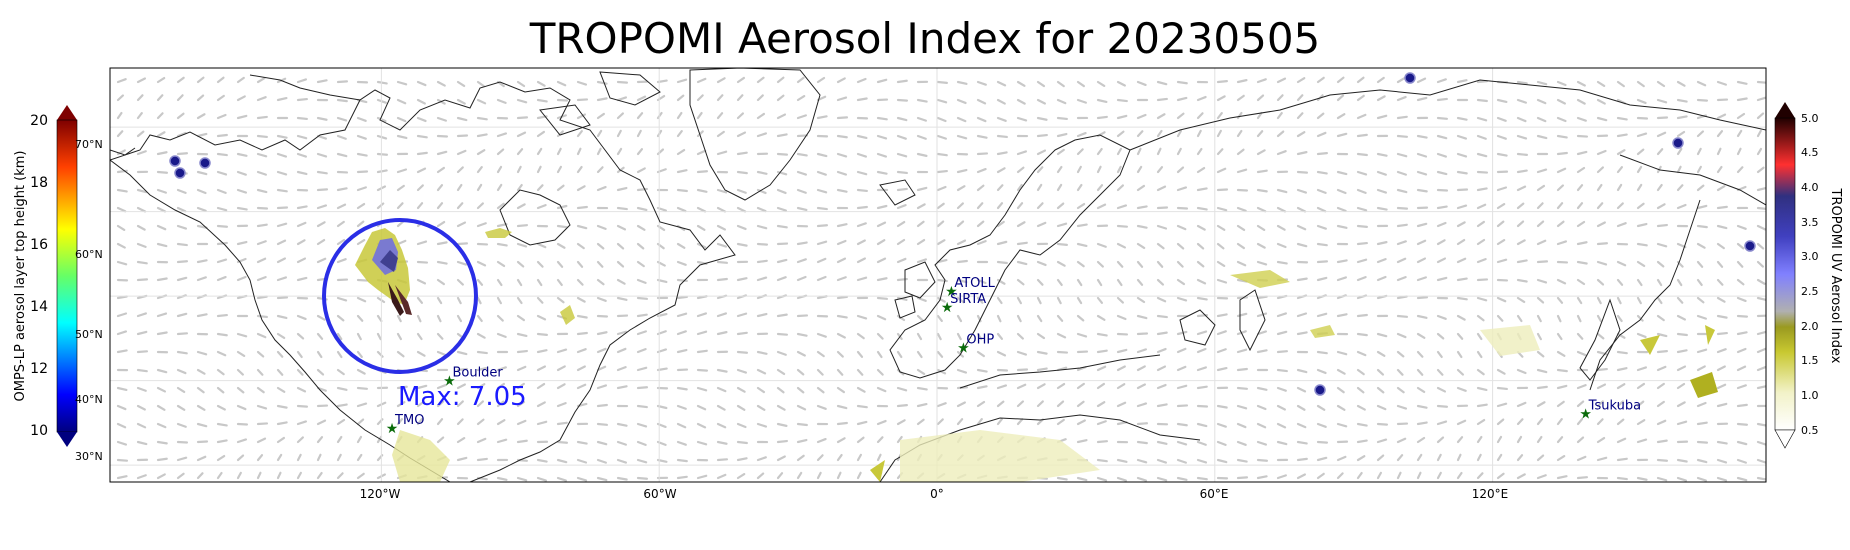 The image size is (1850, 550). I want to click on lon-label: 0°, so click(937, 494).